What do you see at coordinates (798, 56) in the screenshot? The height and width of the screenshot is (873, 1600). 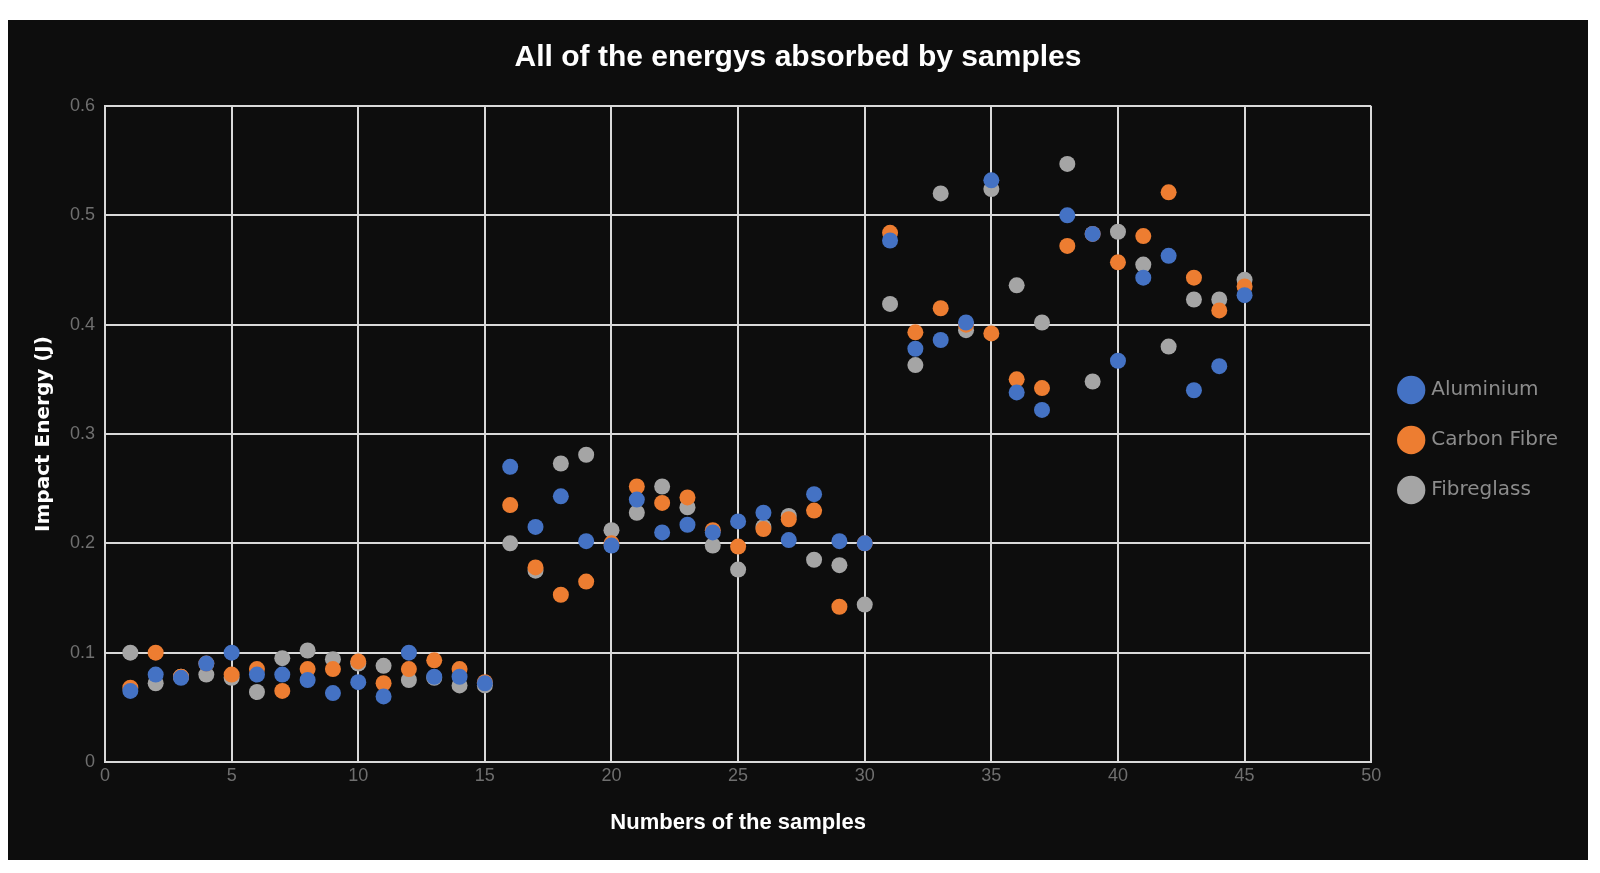 I see `chart-title: All of the energys absorbed by samples` at bounding box center [798, 56].